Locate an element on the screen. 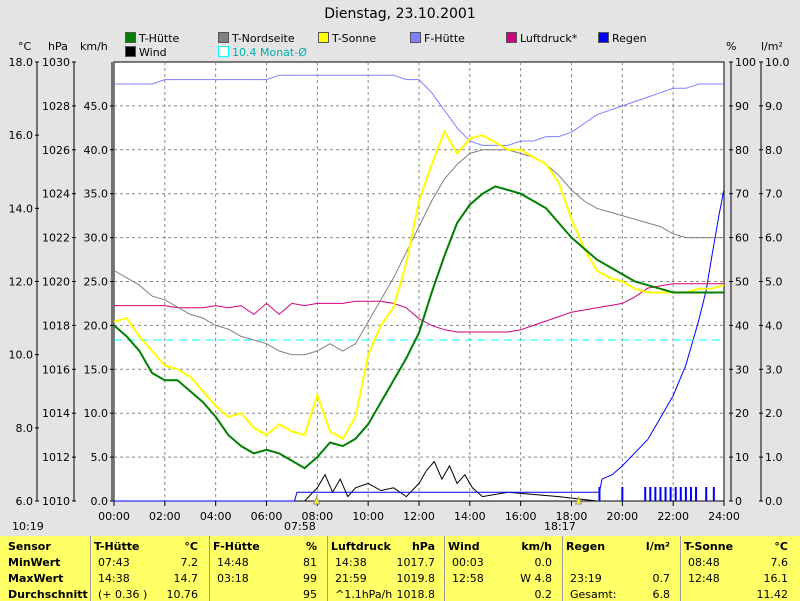  tick-label-pressure: 1020 is located at coordinates (56, 282).